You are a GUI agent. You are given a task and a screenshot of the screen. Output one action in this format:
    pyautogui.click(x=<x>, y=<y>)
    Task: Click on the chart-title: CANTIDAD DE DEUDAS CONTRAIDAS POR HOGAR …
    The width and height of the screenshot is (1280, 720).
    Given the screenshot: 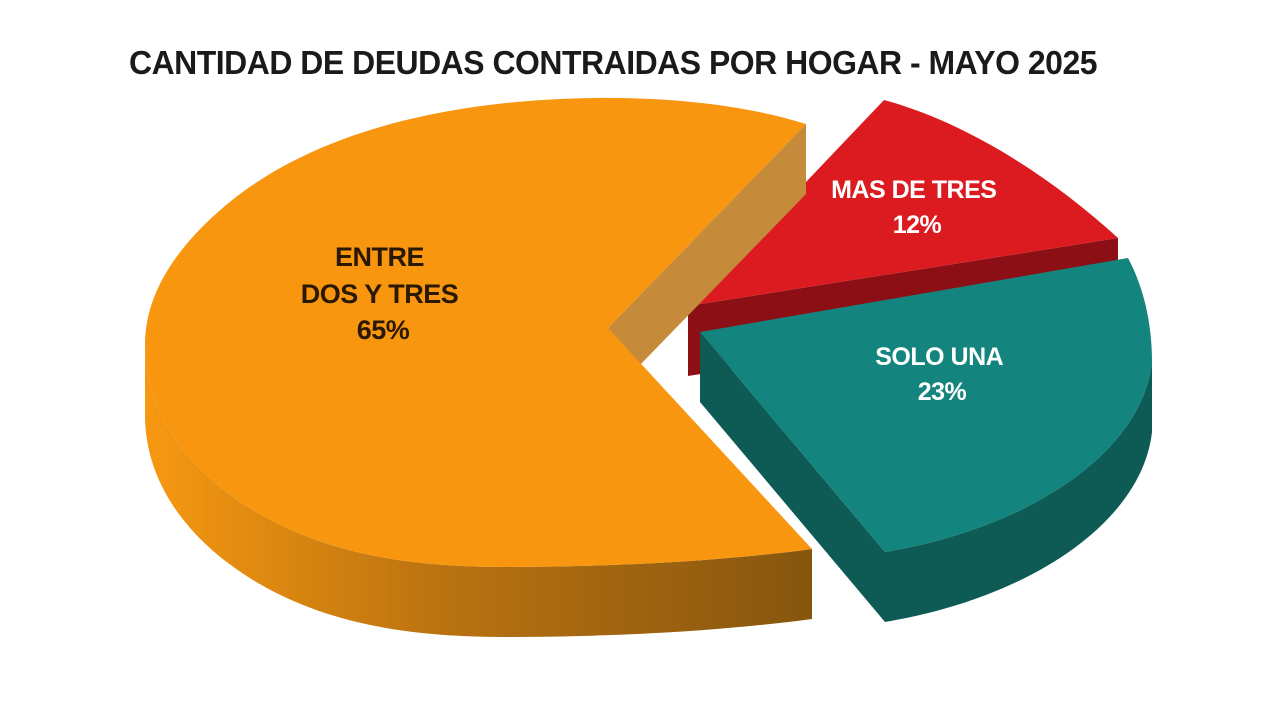 What is the action you would take?
    pyautogui.click(x=613, y=62)
    